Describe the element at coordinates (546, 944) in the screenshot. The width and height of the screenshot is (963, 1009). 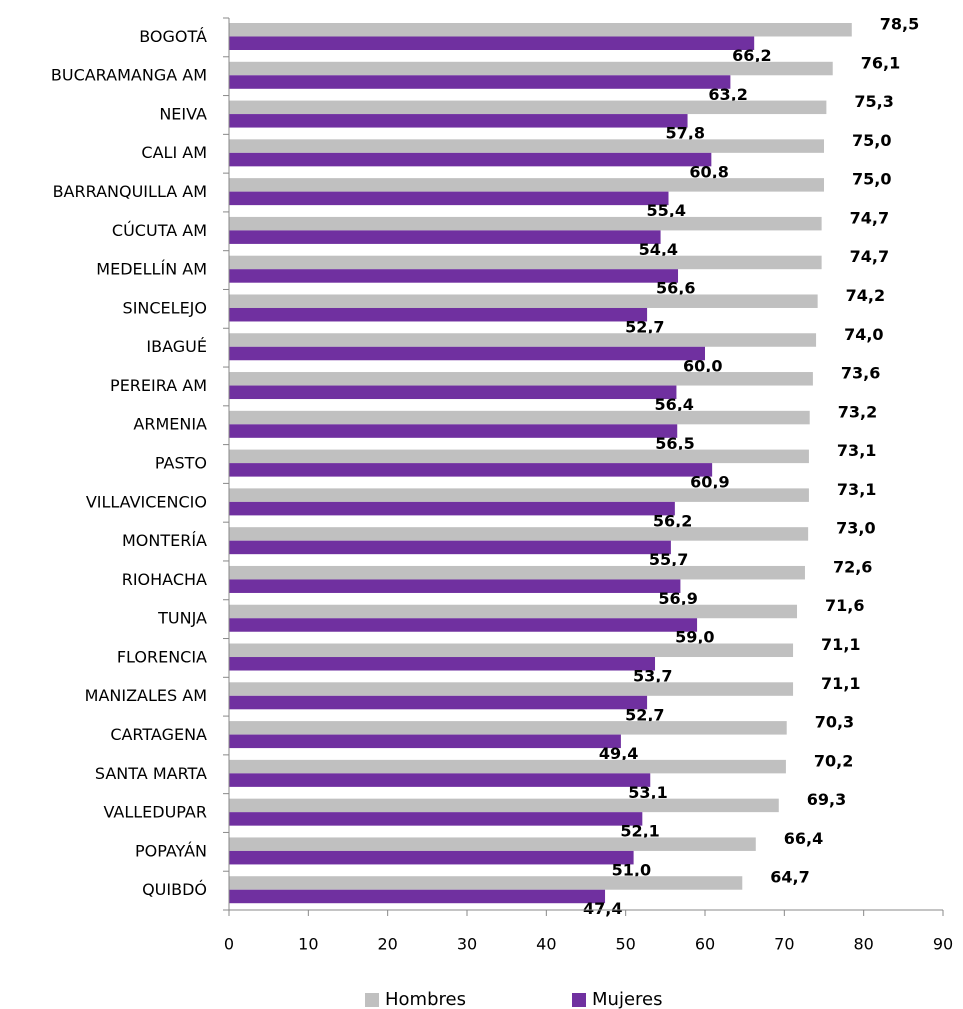
I see `x-tick-label: 40` at that location.